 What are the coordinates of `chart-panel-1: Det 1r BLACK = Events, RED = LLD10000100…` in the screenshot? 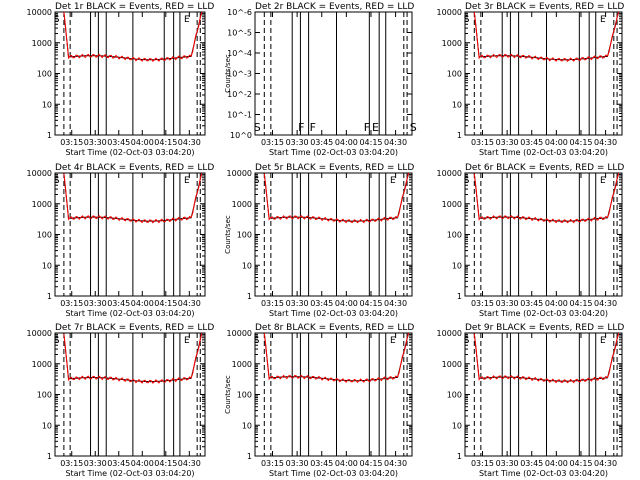 It's located at (121, 79).